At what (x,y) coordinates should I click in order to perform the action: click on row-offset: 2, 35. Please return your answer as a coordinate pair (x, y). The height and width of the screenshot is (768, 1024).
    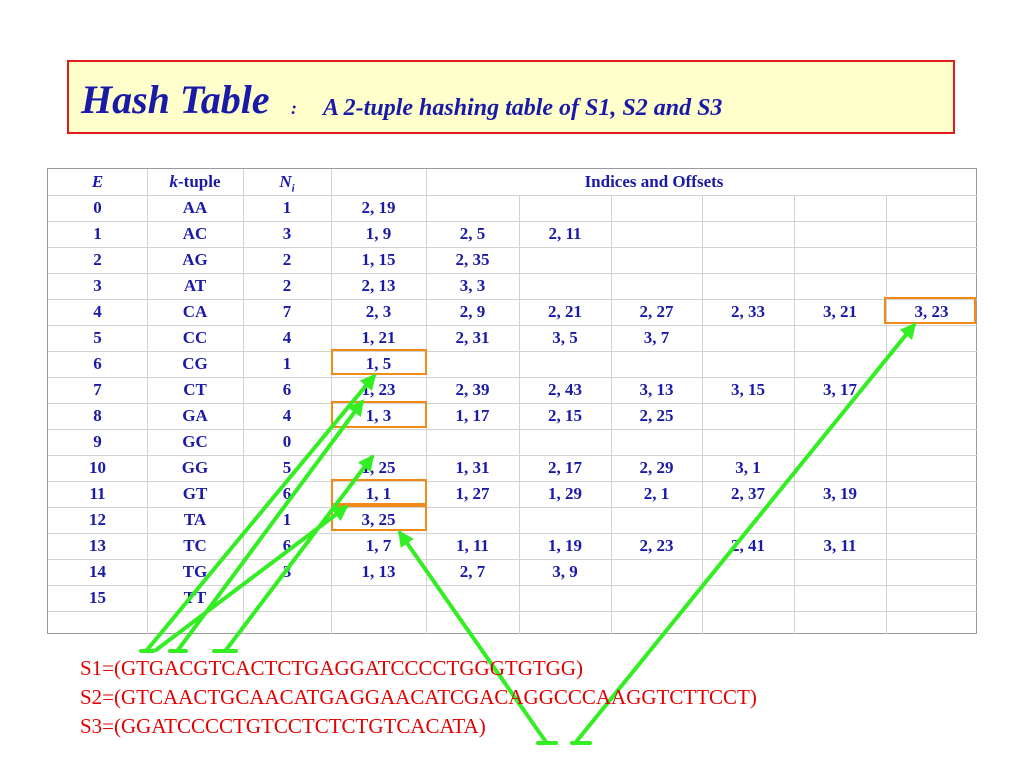
    Looking at the image, I should click on (472, 259).